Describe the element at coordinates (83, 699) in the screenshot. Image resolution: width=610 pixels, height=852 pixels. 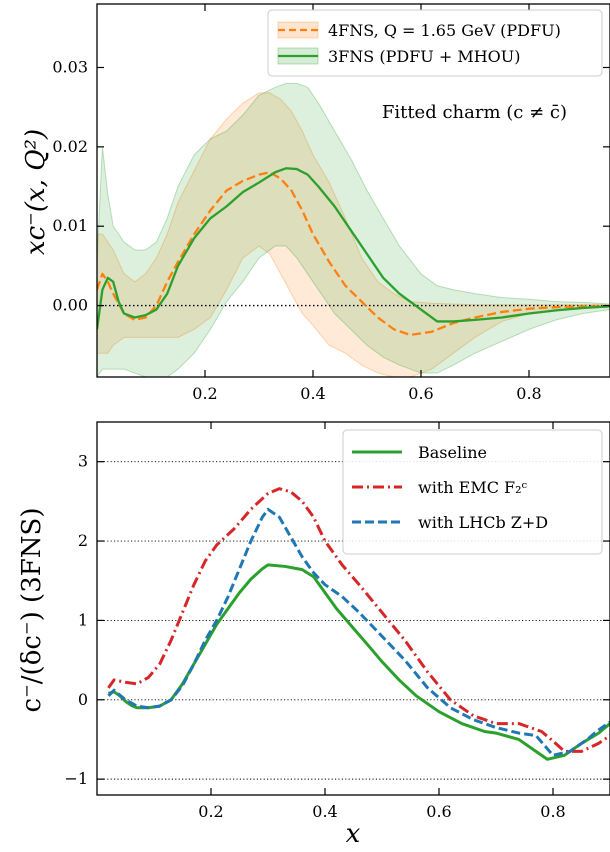
I see `y-tick-label: 0` at that location.